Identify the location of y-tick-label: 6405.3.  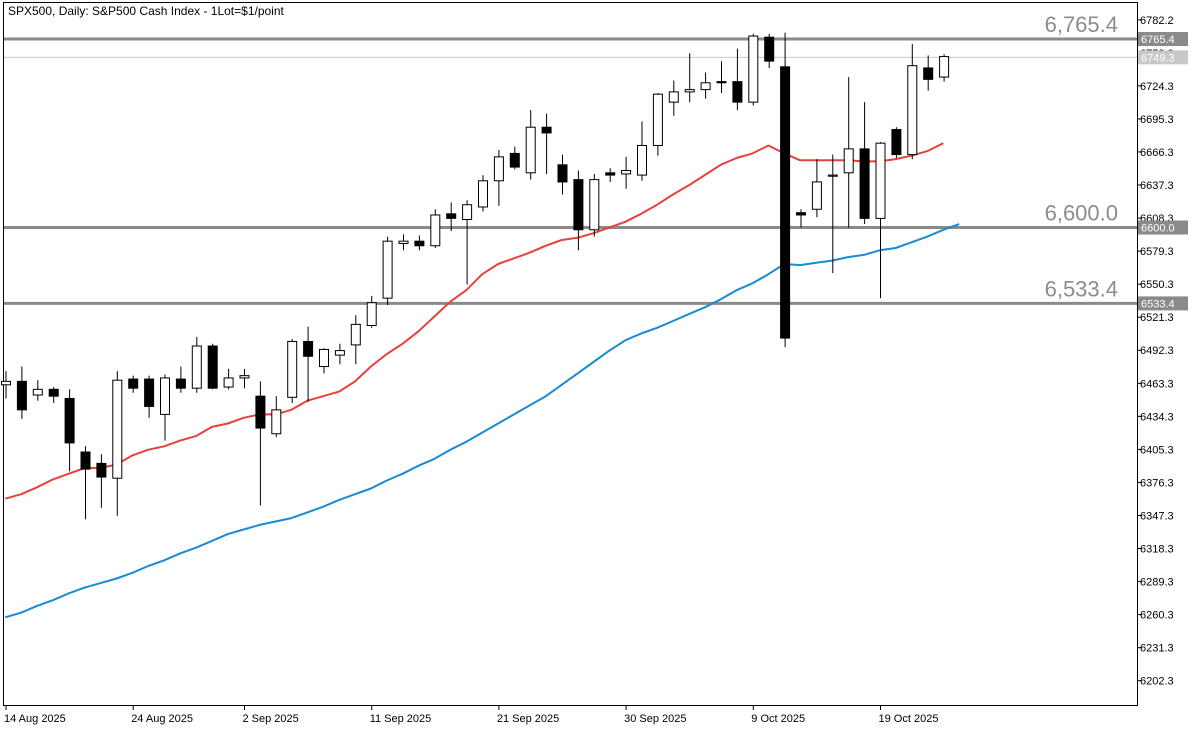
(1157, 450).